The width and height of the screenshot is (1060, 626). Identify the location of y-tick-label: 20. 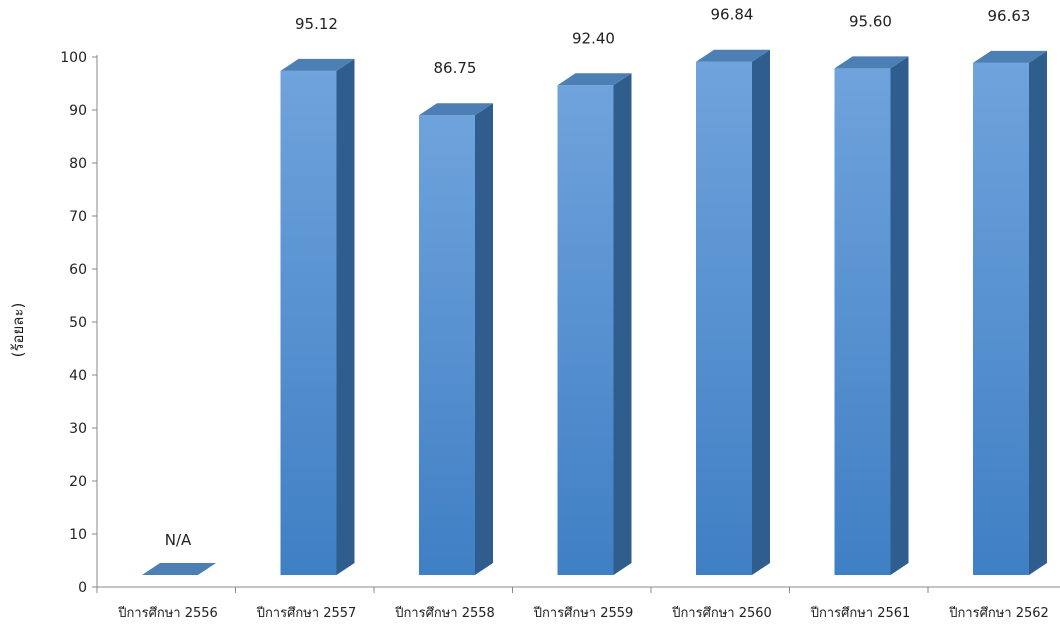
(78, 482).